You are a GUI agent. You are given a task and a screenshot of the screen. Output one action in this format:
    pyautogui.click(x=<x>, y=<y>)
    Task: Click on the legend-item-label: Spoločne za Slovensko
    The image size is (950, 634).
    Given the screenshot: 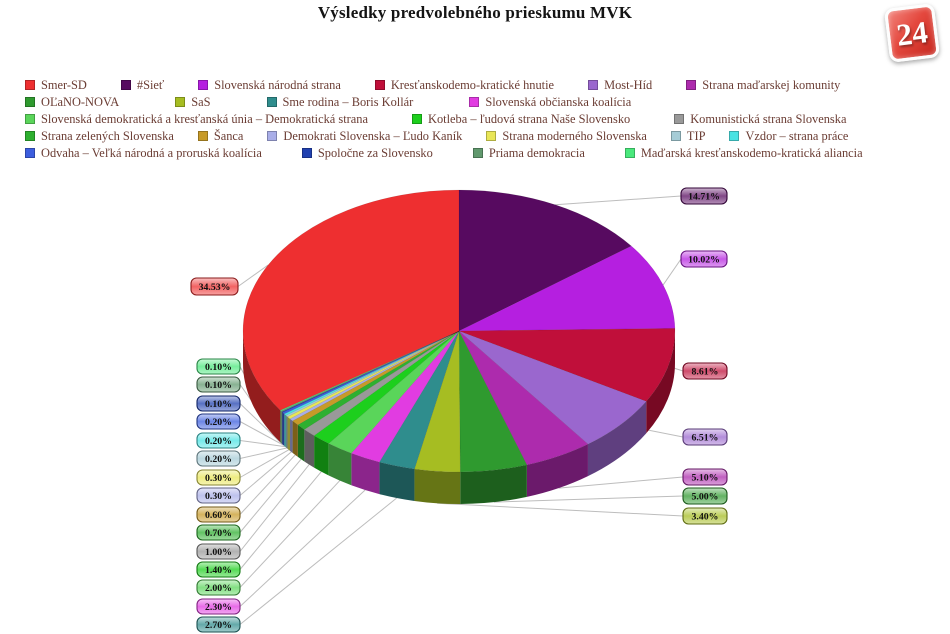 What is the action you would take?
    pyautogui.click(x=375, y=152)
    